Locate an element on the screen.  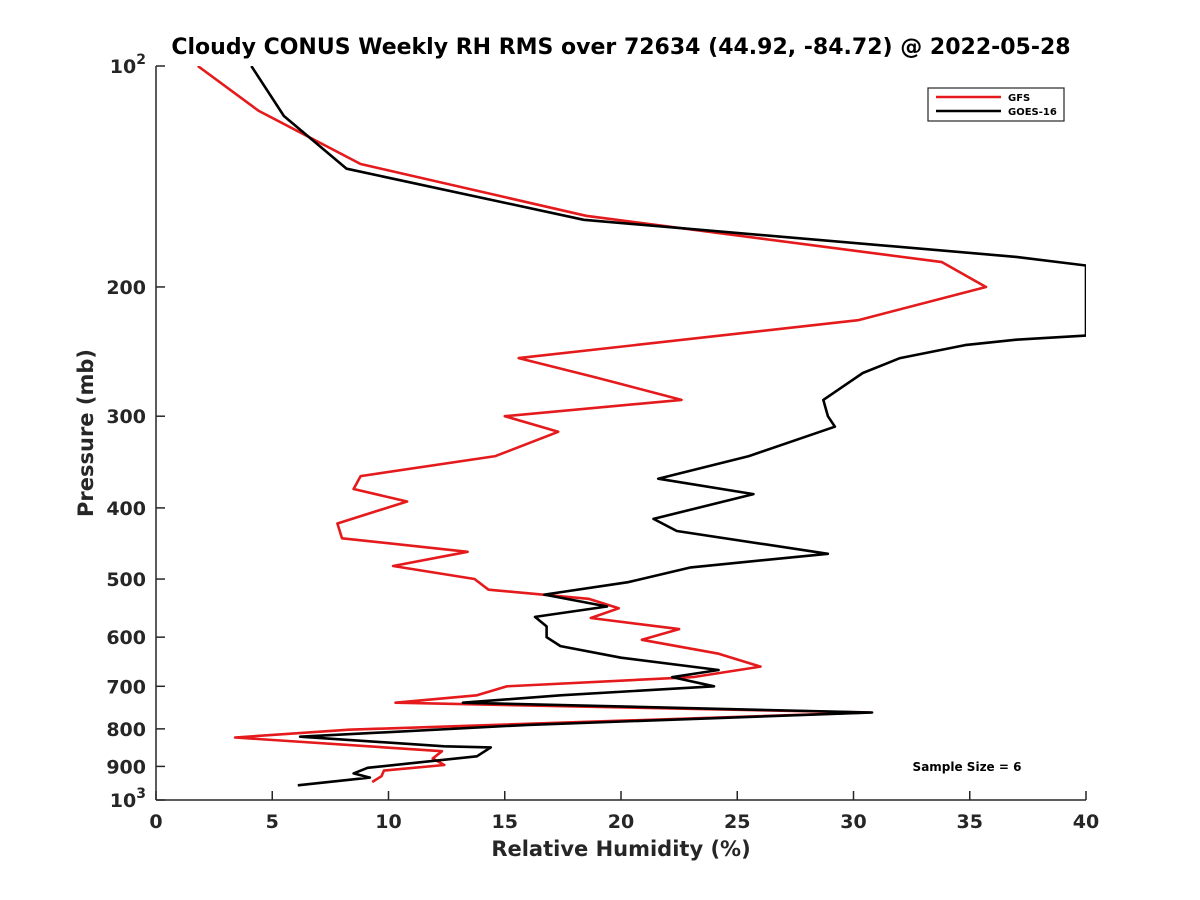
x-axis-ticks: 0 5 10 15 20 25 30 35 40 is located at coordinates (624, 812).